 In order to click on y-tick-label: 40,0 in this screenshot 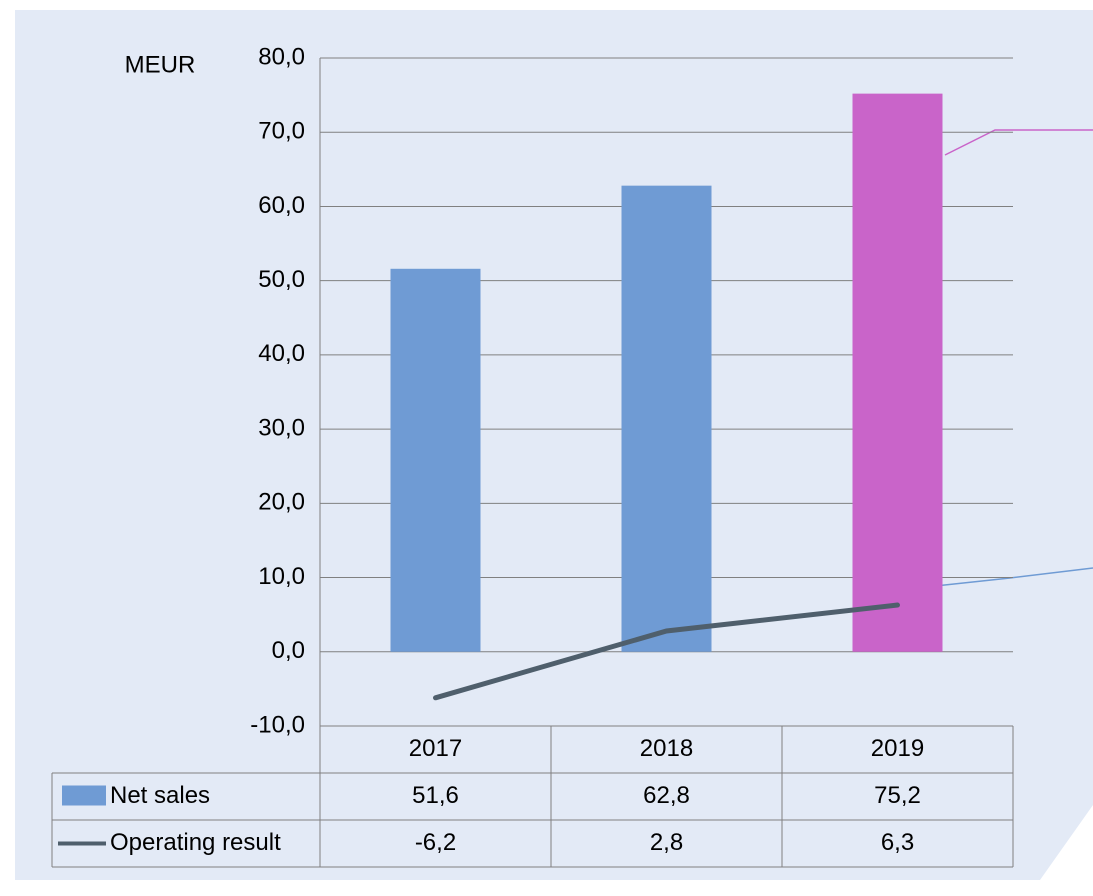, I will do `click(281, 353)`.